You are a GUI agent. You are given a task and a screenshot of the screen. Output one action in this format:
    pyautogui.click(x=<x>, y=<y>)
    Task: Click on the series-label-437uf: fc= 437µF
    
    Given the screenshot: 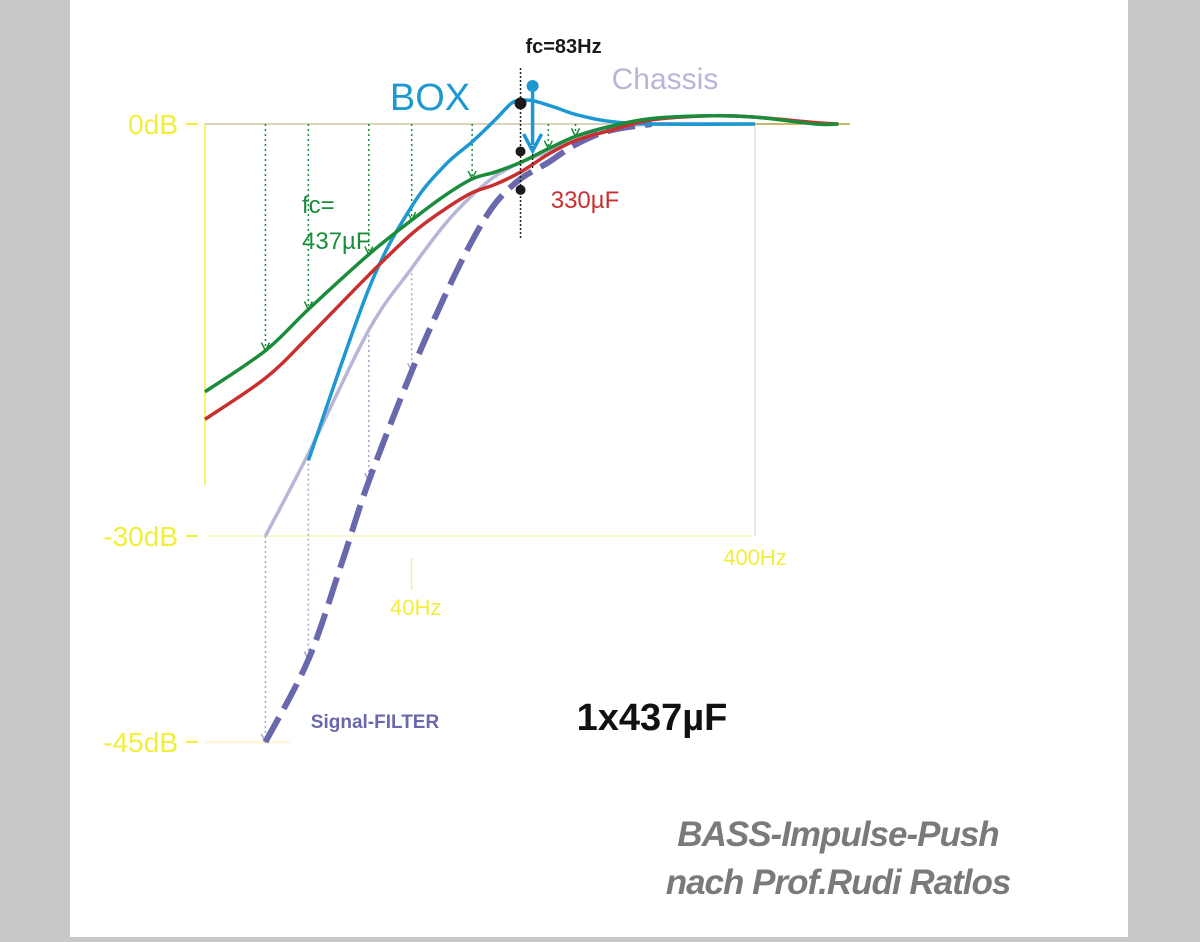 What is the action you would take?
    pyautogui.click(x=336, y=223)
    